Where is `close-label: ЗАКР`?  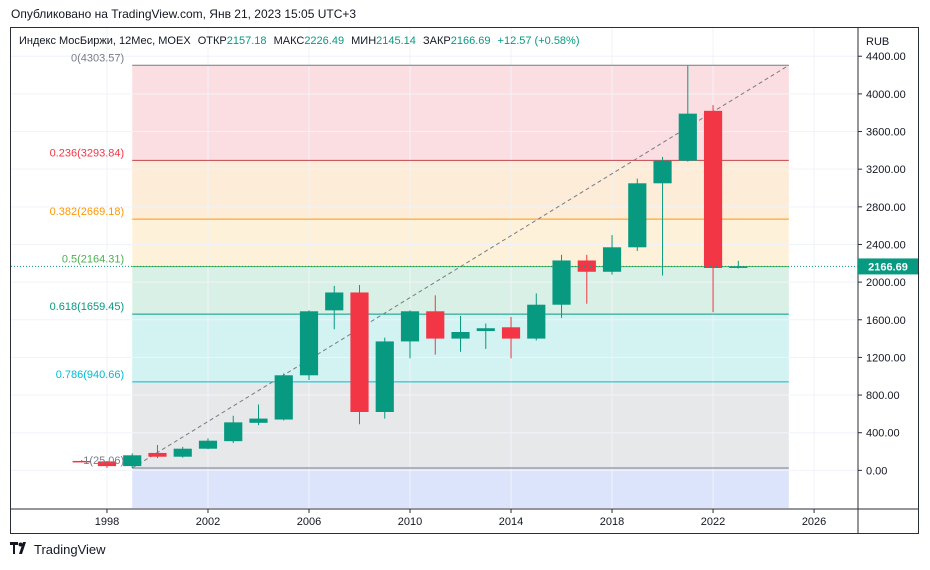 close-label: ЗАКР is located at coordinates (436, 41).